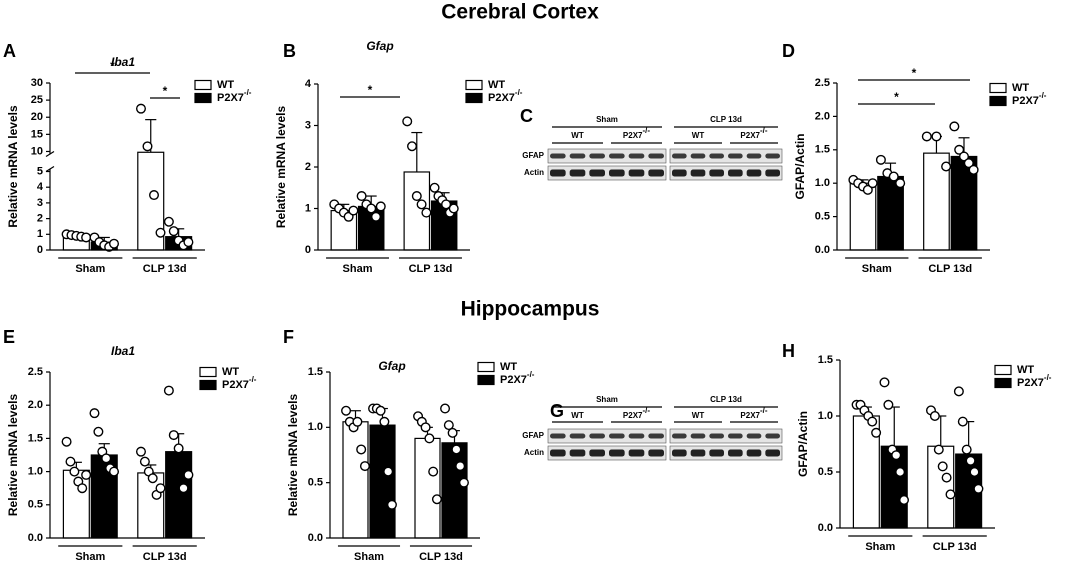 This screenshot has width=1072, height=565. I want to click on legend-label-main: WT, so click(496, 85).